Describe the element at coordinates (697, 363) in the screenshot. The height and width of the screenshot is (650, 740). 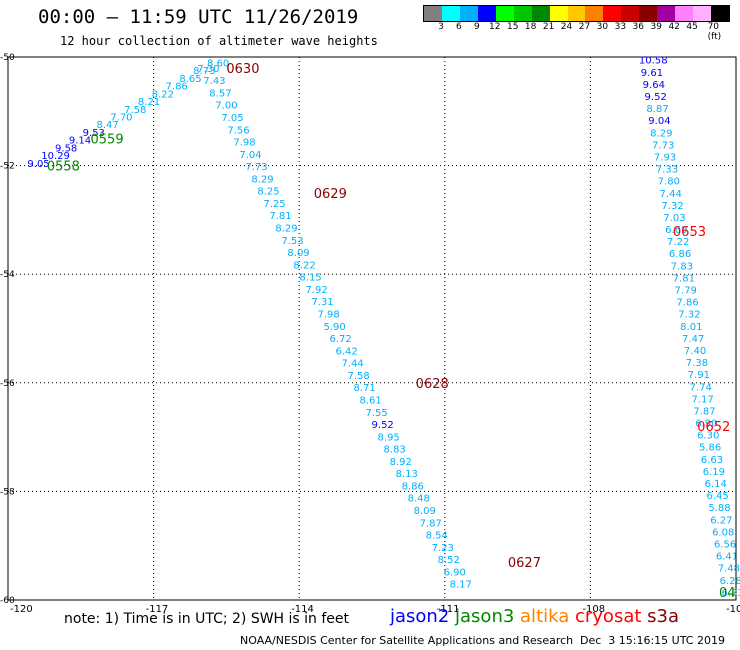
I see `wave-height-value: 7.38` at that location.